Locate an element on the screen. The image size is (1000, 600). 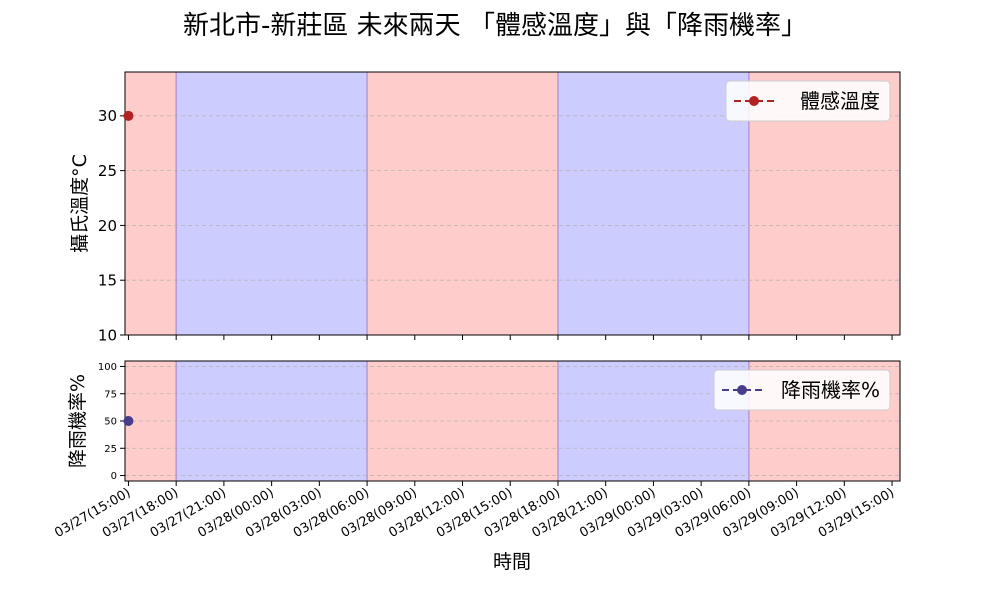
x-axis-label: 時間 is located at coordinates (512, 562).